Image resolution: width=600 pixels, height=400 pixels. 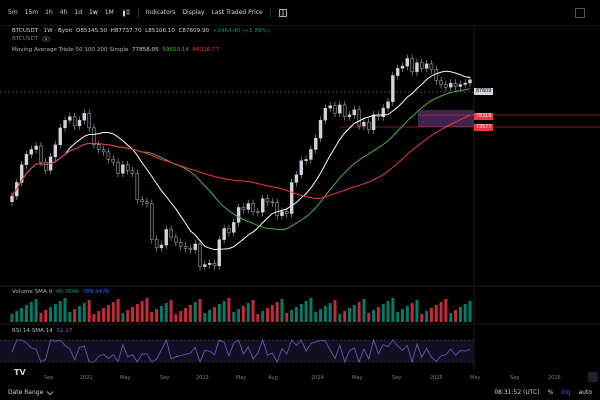 What do you see at coordinates (554, 378) in the screenshot?
I see `time-tick: 2026` at bounding box center [554, 378].